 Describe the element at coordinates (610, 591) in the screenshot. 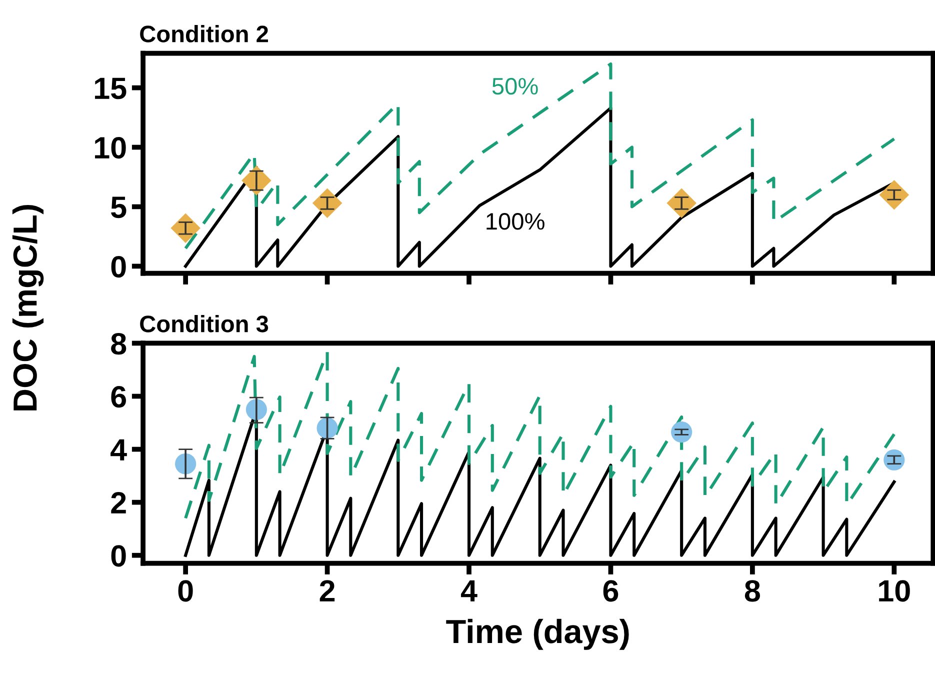

I see `x-tick-label: 6` at that location.